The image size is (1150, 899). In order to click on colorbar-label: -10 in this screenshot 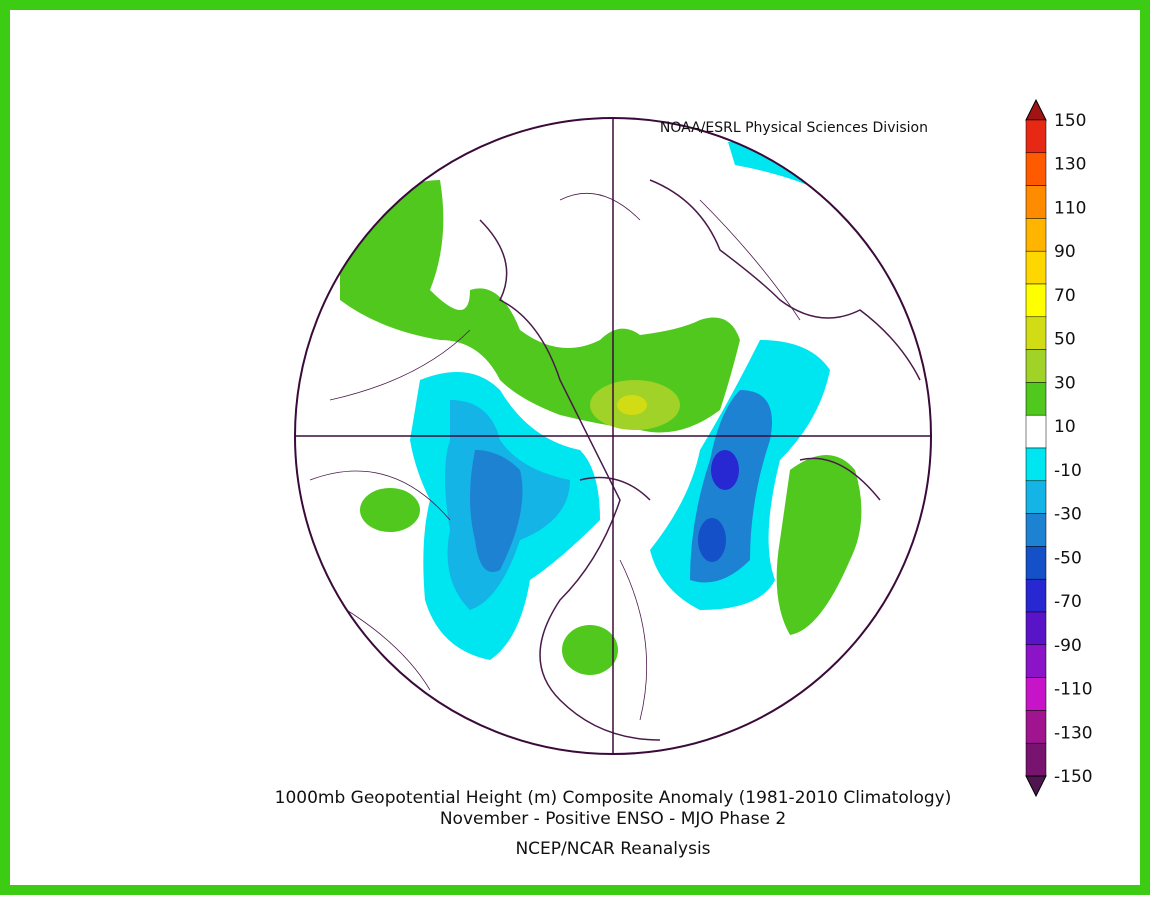, I will do `click(1068, 471)`.